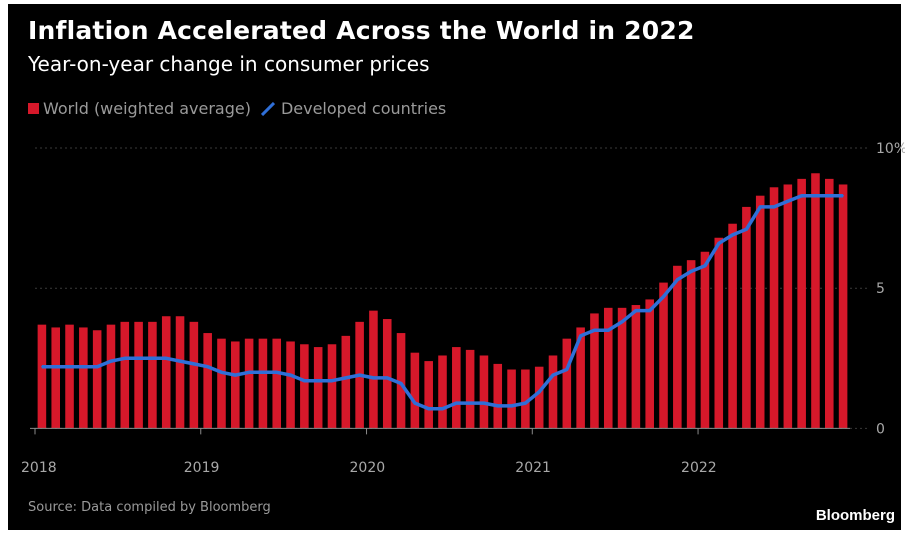 This screenshot has width=905, height=533. I want to click on x-tick-label-2021: 2021, so click(533, 468).